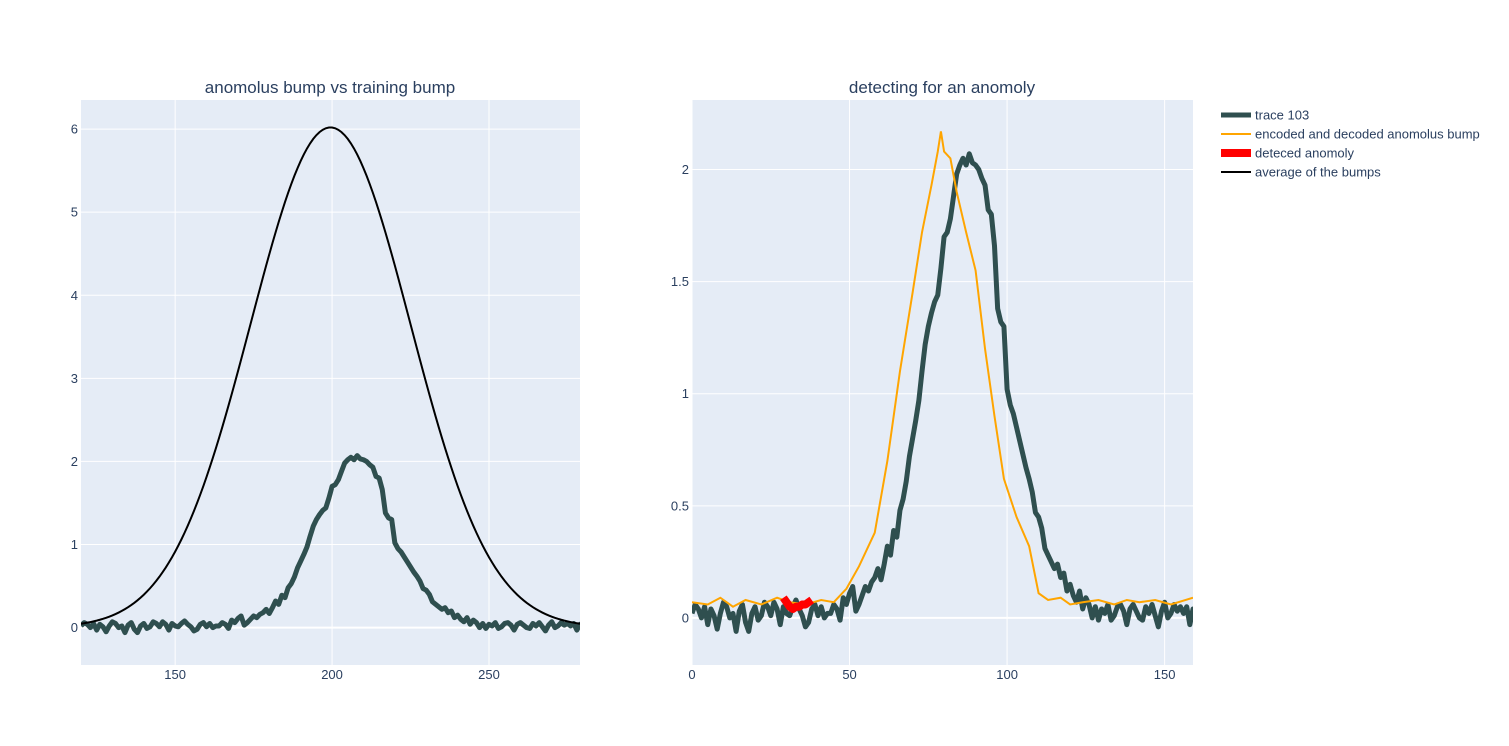 The width and height of the screenshot is (1509, 746). What do you see at coordinates (685, 169) in the screenshot?
I see `right-y-tick-label: 2` at bounding box center [685, 169].